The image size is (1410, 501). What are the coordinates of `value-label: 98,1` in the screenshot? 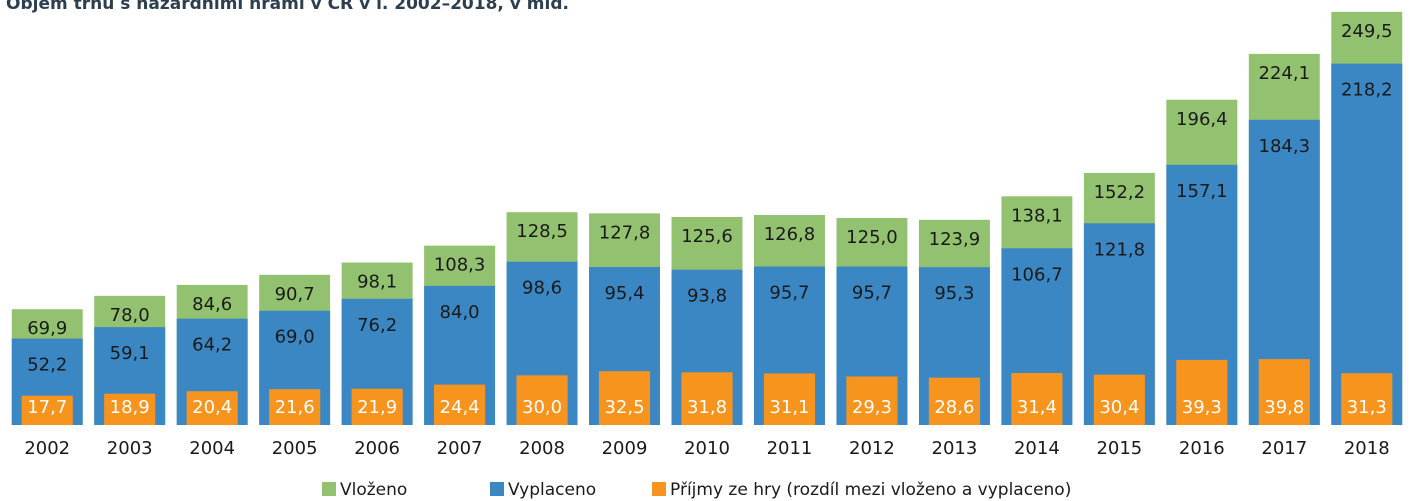 It's located at (377, 282).